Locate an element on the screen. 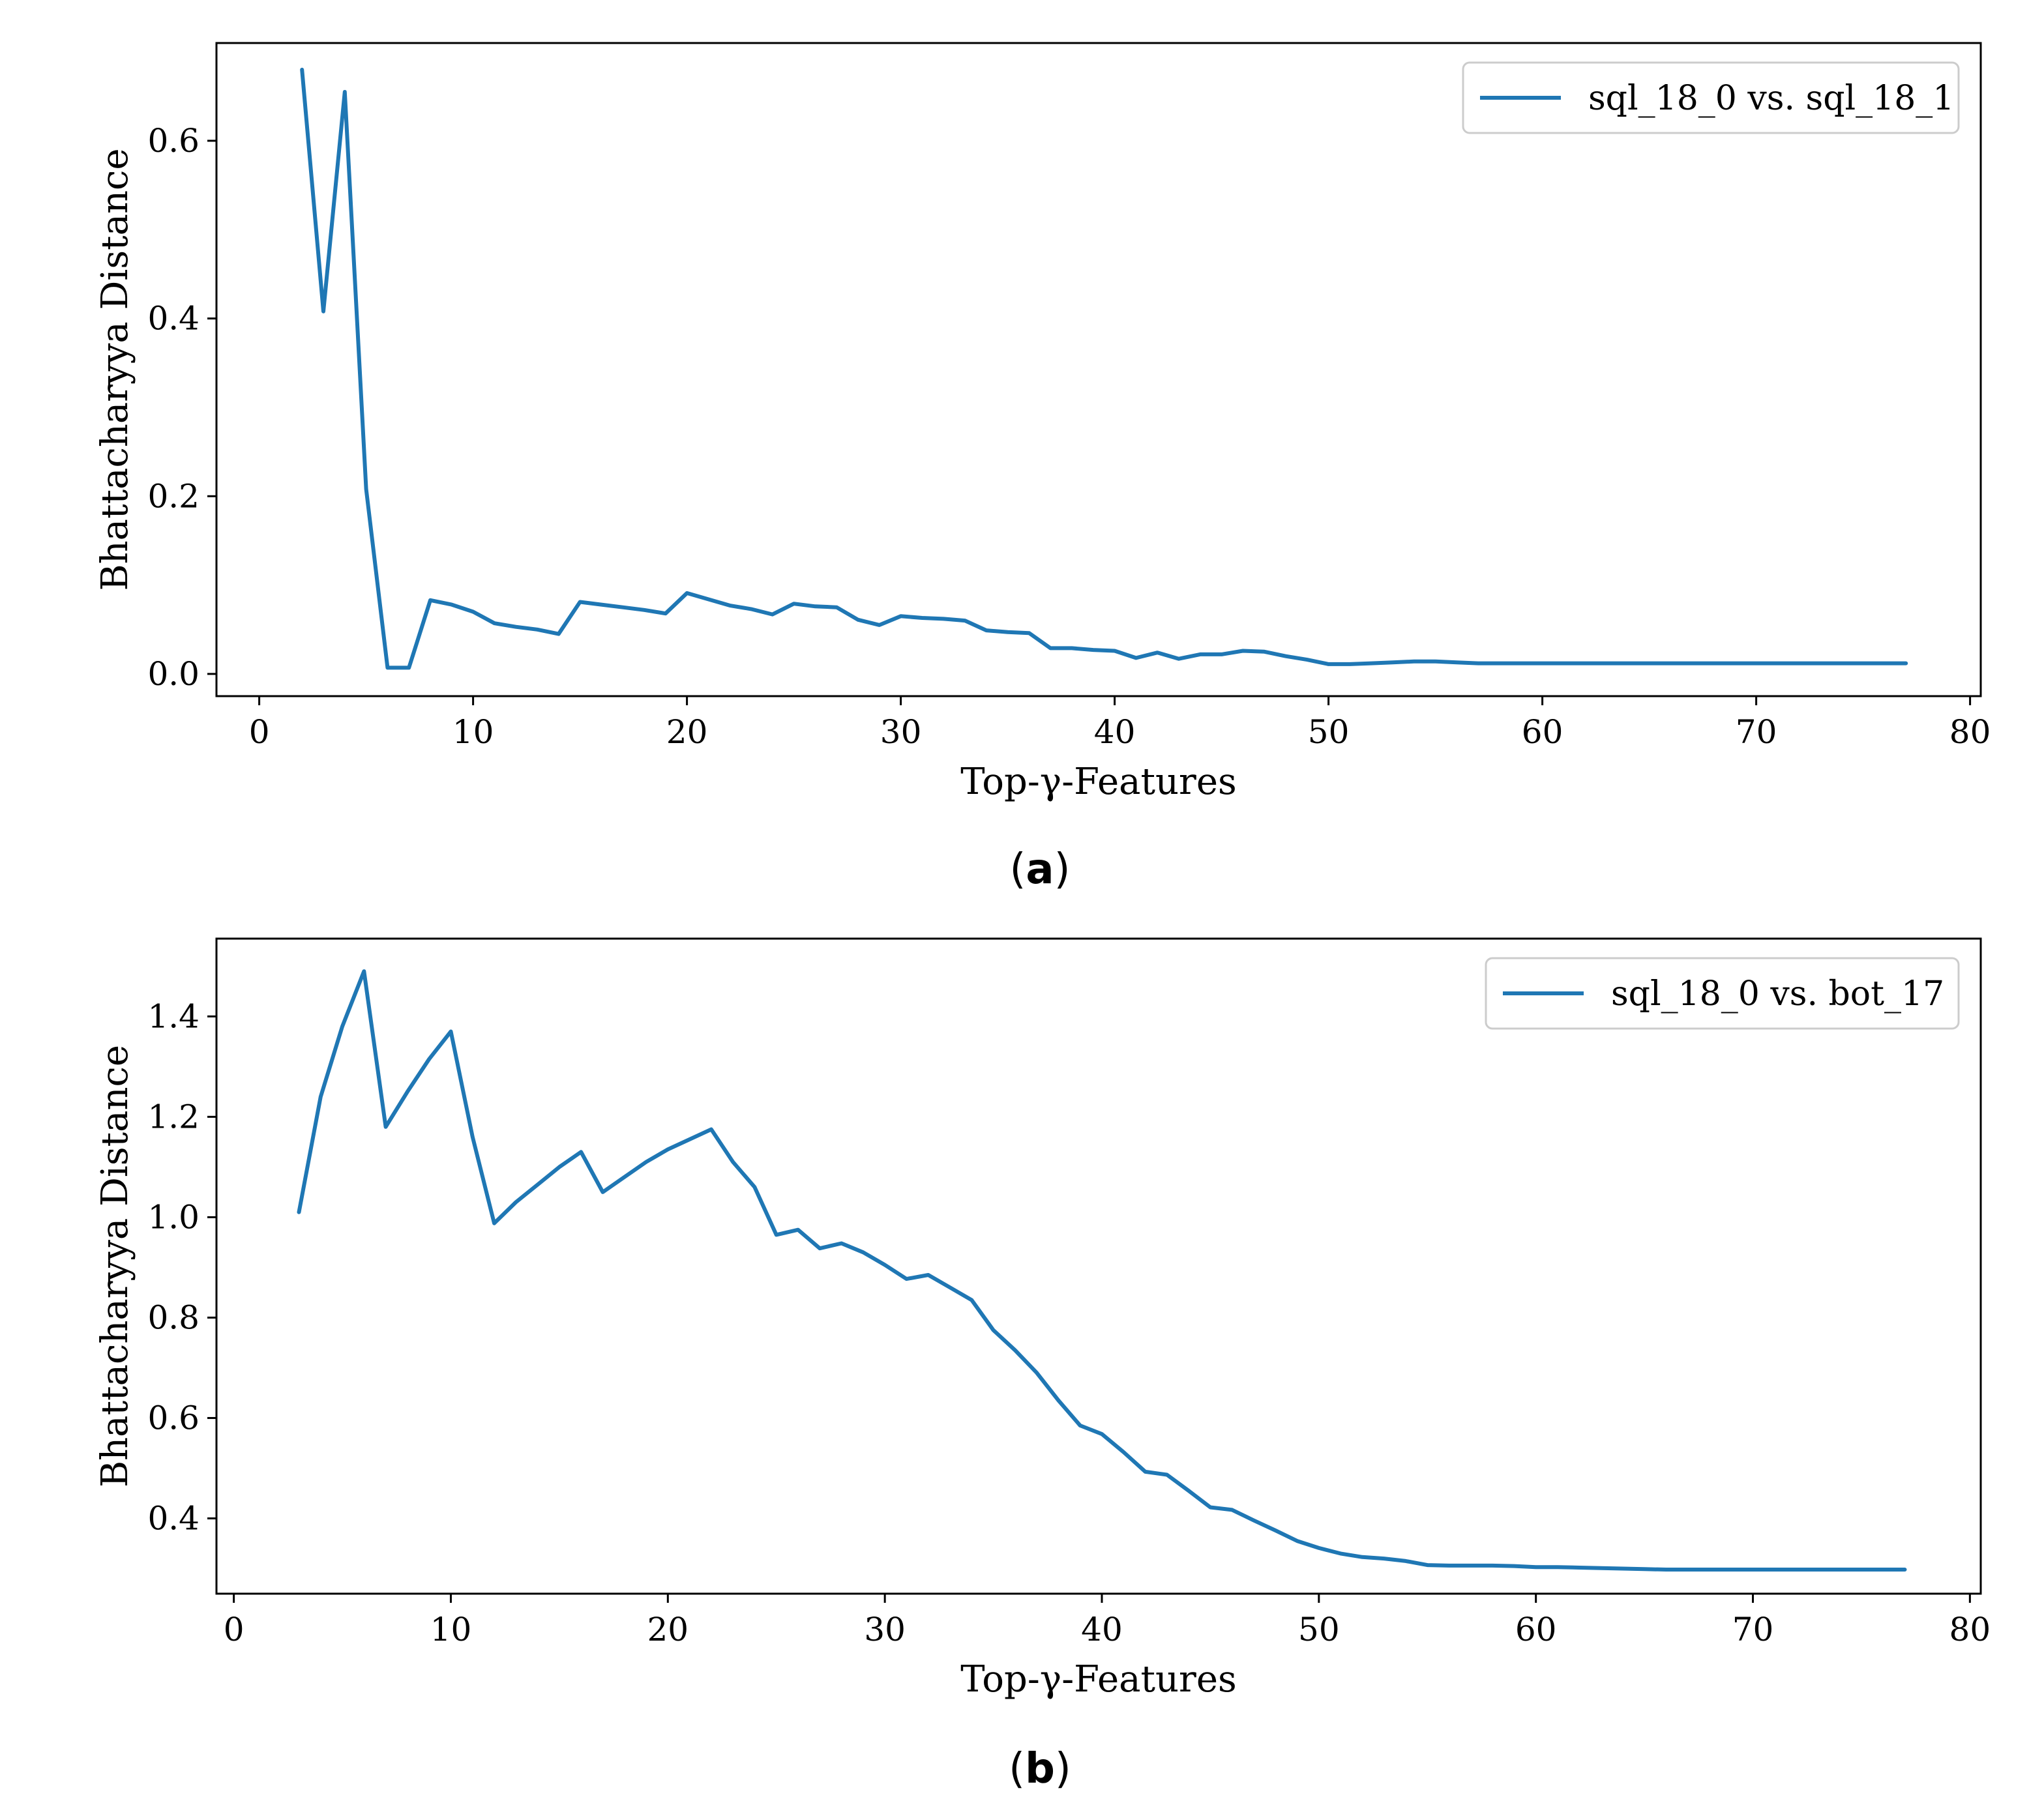 Image resolution: width=2044 pixels, height=1814 pixels. legend: sql_18_0 vs. sql_18_1 is located at coordinates (1711, 98).